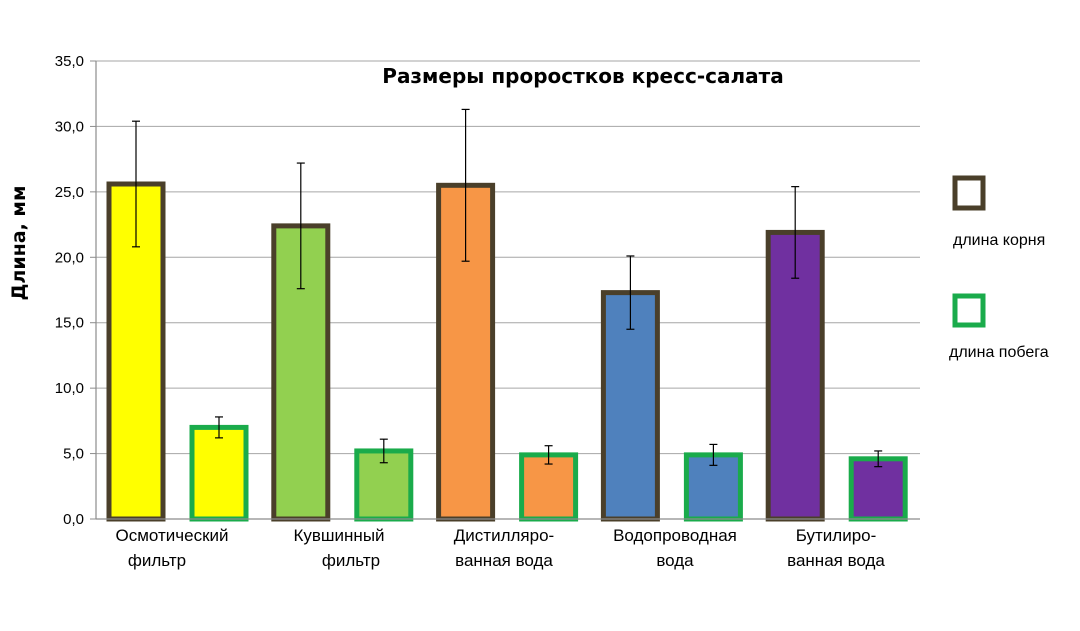 The image size is (1080, 631). What do you see at coordinates (504, 535) in the screenshot?
I see `category-label-3-line-1: Дистилляро-` at bounding box center [504, 535].